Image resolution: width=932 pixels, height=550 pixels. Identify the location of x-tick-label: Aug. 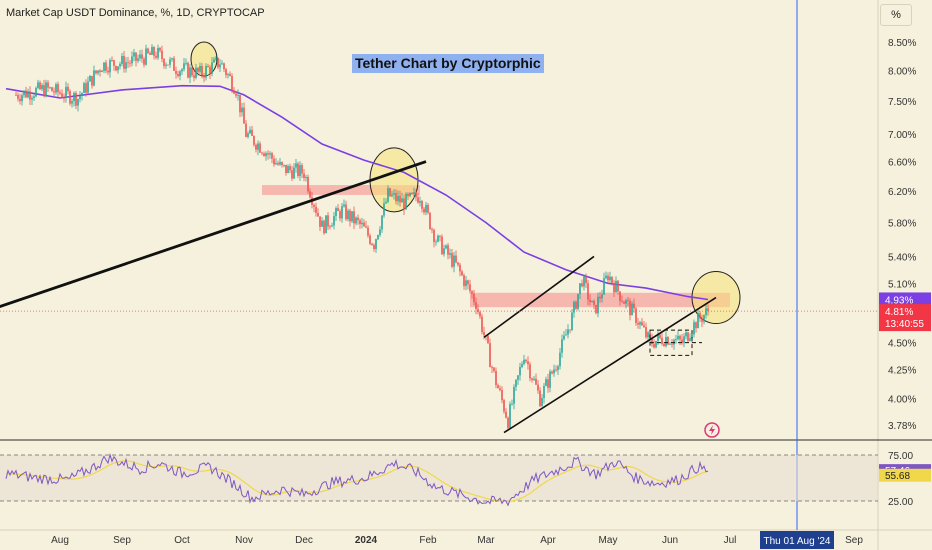
(60, 540).